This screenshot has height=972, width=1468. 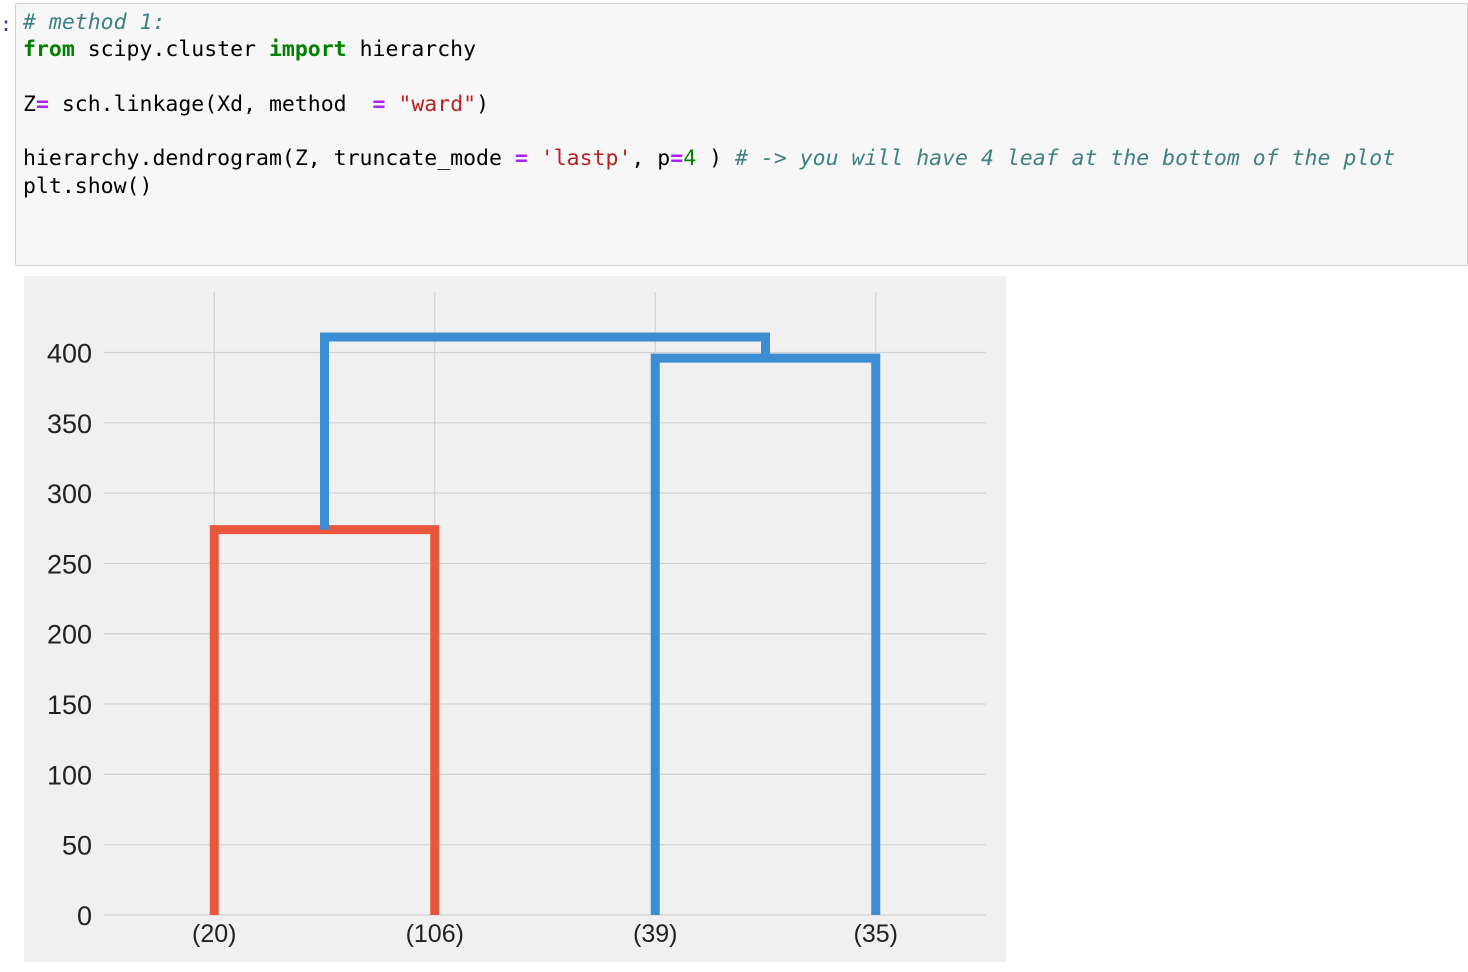 What do you see at coordinates (765, 634) in the screenshot?
I see `link-leaf39-leaf35` at bounding box center [765, 634].